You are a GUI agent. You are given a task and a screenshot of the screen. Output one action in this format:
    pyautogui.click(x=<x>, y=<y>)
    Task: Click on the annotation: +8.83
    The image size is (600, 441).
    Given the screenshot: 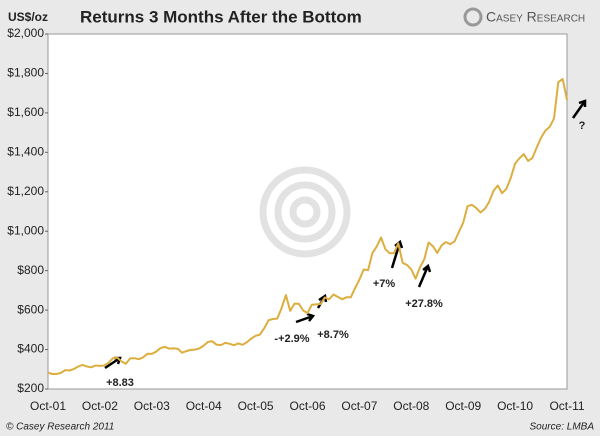 What is the action you would take?
    pyautogui.click(x=120, y=383)
    